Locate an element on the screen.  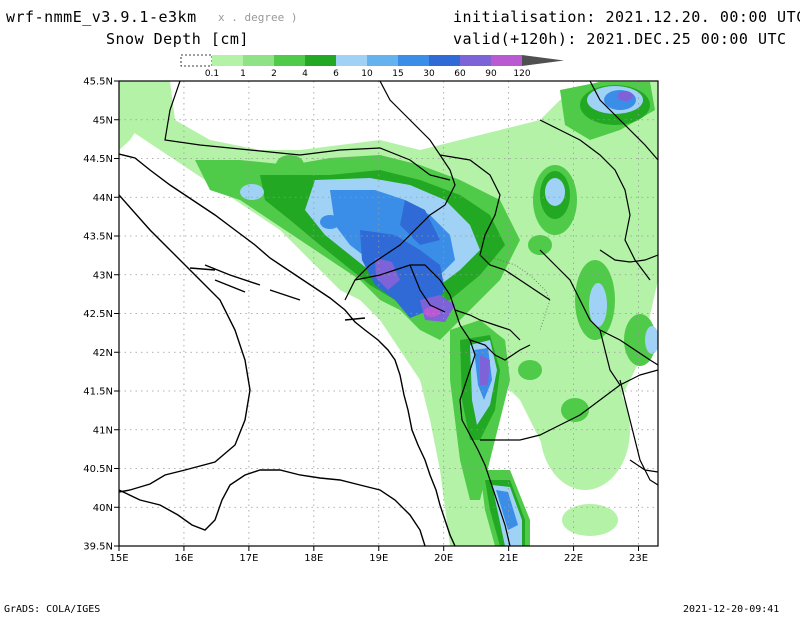
latitude-label: 40.5N is located at coordinates (98, 469).